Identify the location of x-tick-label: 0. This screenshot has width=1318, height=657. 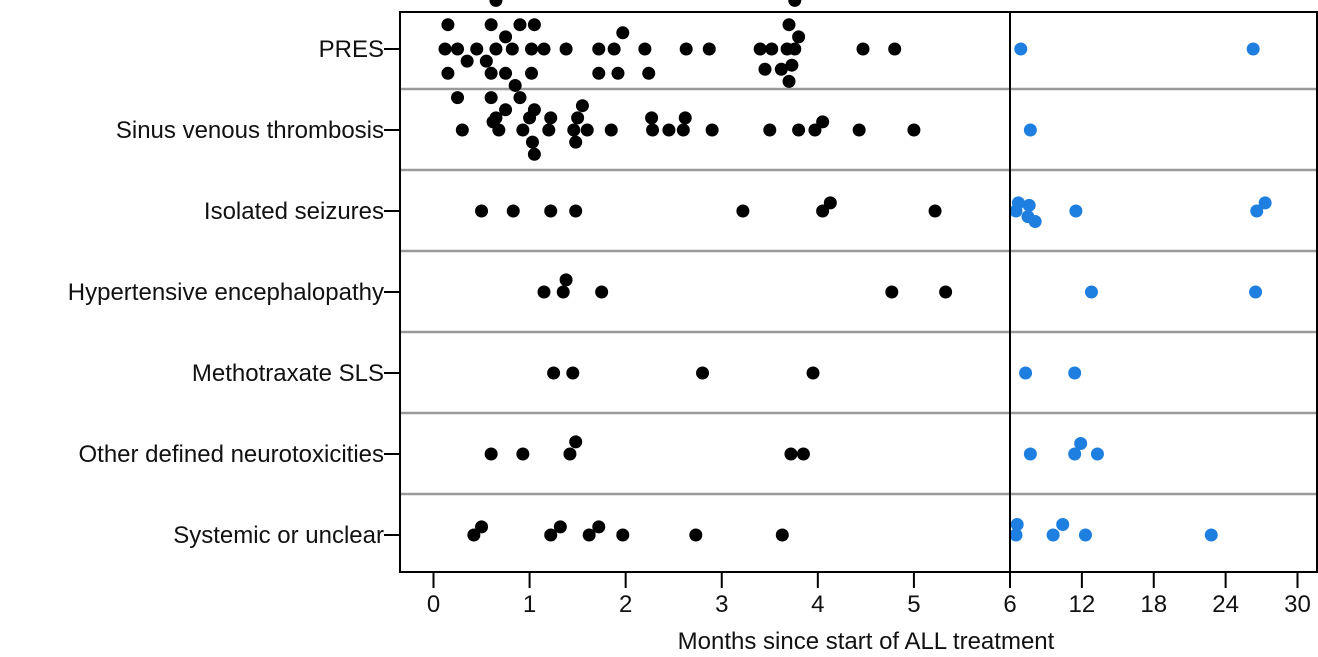
(433, 604).